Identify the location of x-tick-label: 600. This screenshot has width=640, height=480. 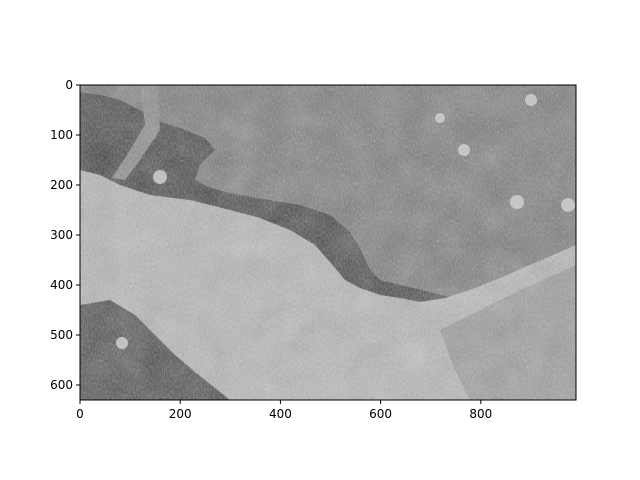
(380, 414).